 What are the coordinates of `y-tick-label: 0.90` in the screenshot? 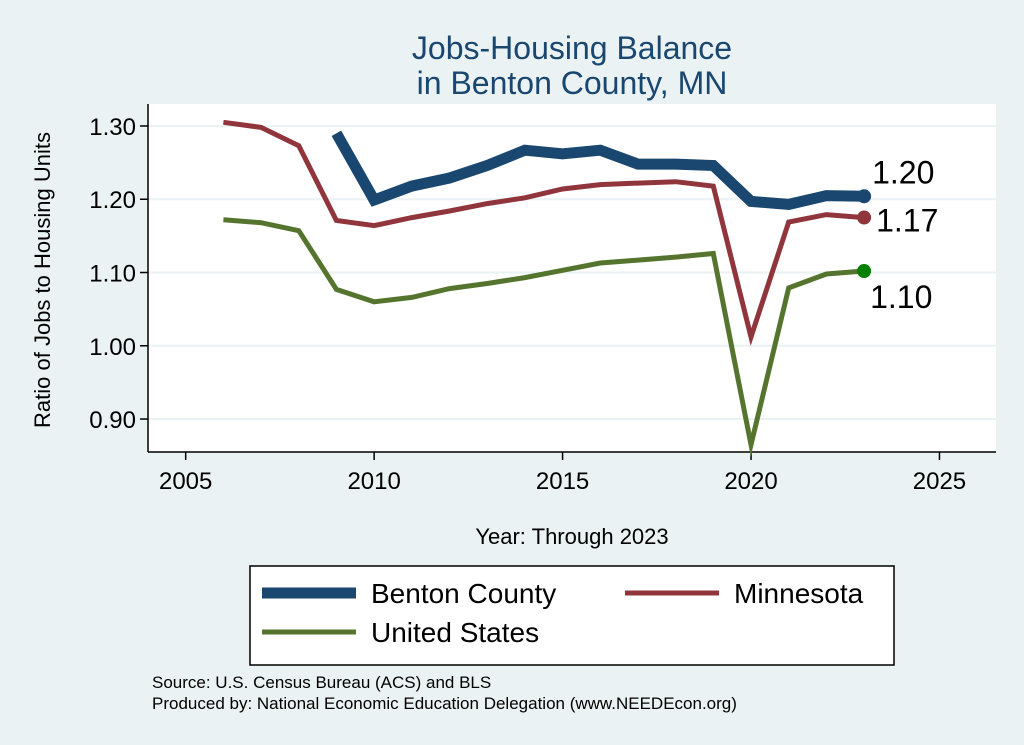 It's located at (112, 420).